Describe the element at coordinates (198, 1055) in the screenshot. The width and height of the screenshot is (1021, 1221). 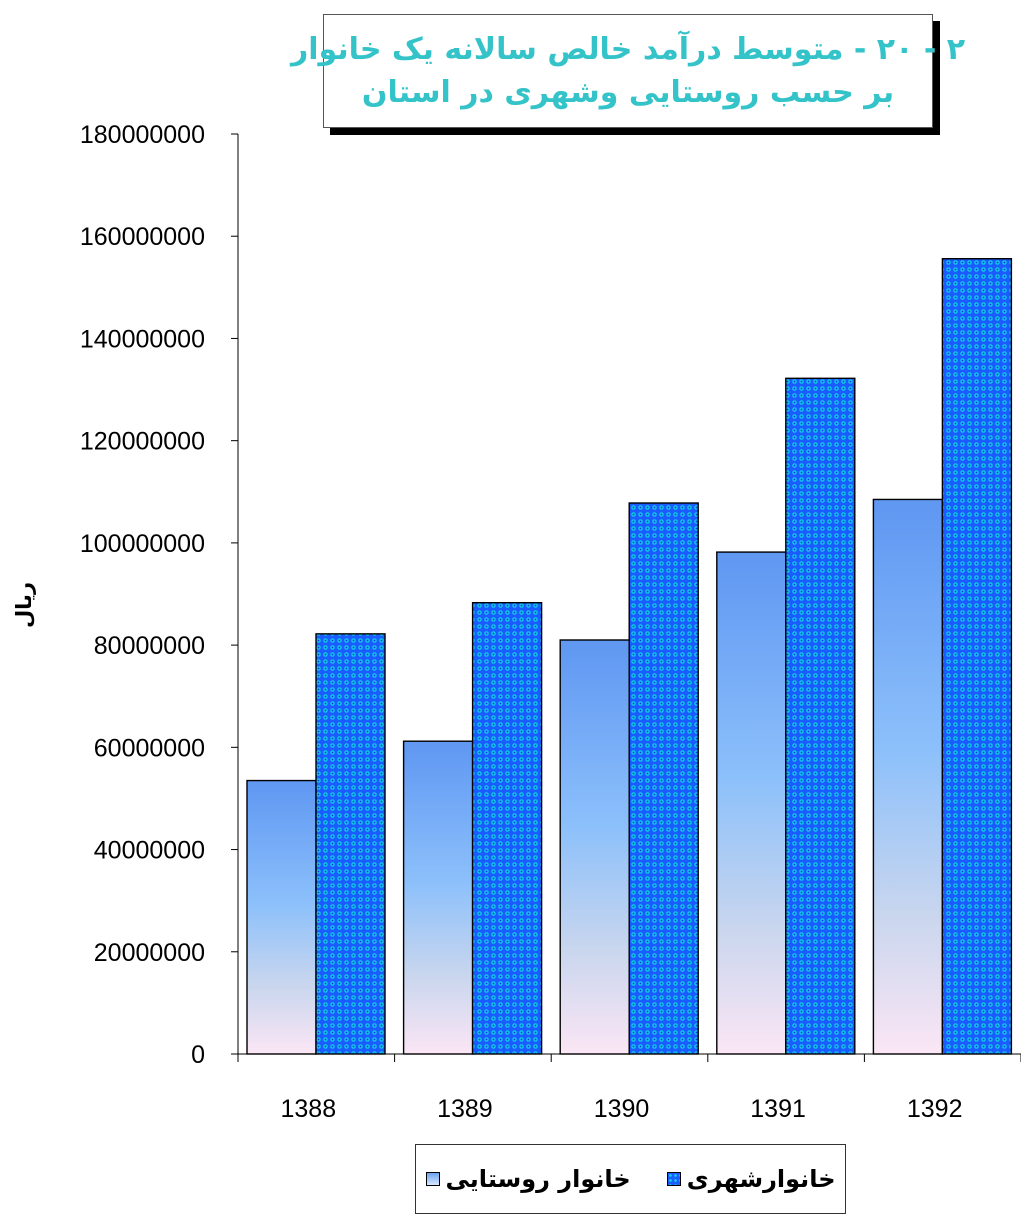
I see `y-tick-label: 0` at that location.